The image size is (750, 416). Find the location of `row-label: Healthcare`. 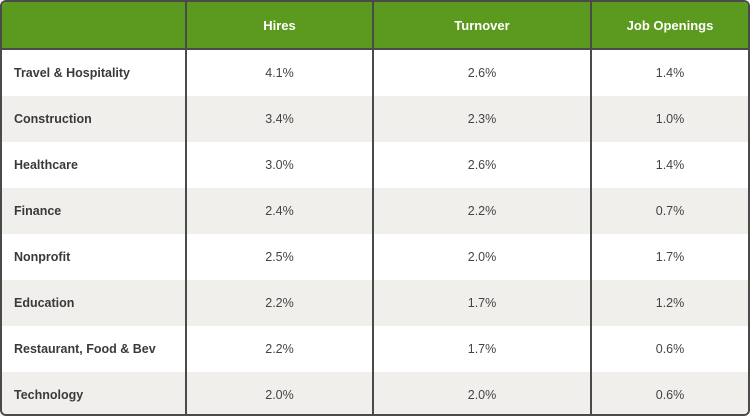

row-label: Healthcare is located at coordinates (46, 165).